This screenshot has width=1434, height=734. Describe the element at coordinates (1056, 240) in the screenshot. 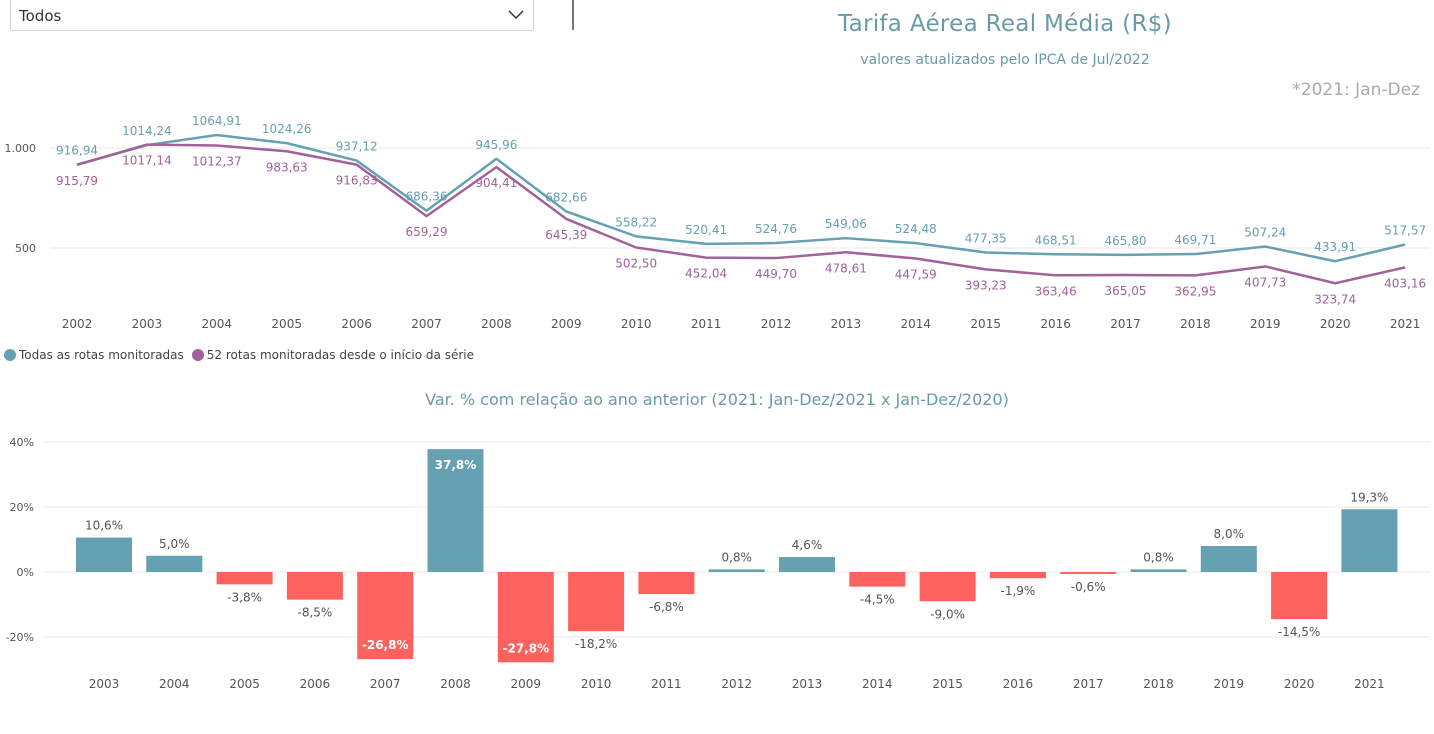

I see `data-label: 468,51` at that location.